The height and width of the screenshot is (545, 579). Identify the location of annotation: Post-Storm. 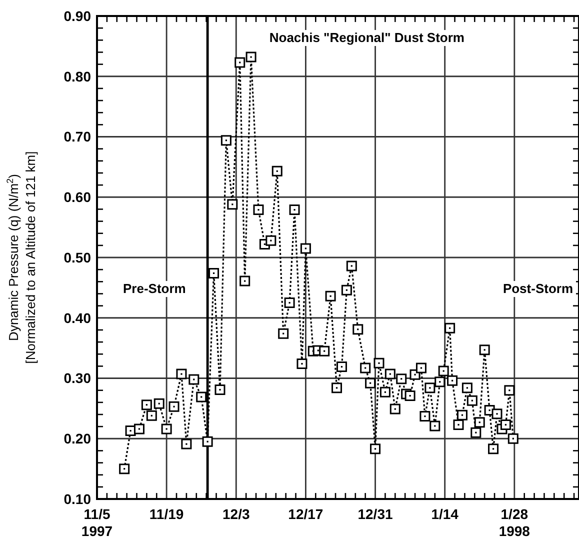
(537, 288).